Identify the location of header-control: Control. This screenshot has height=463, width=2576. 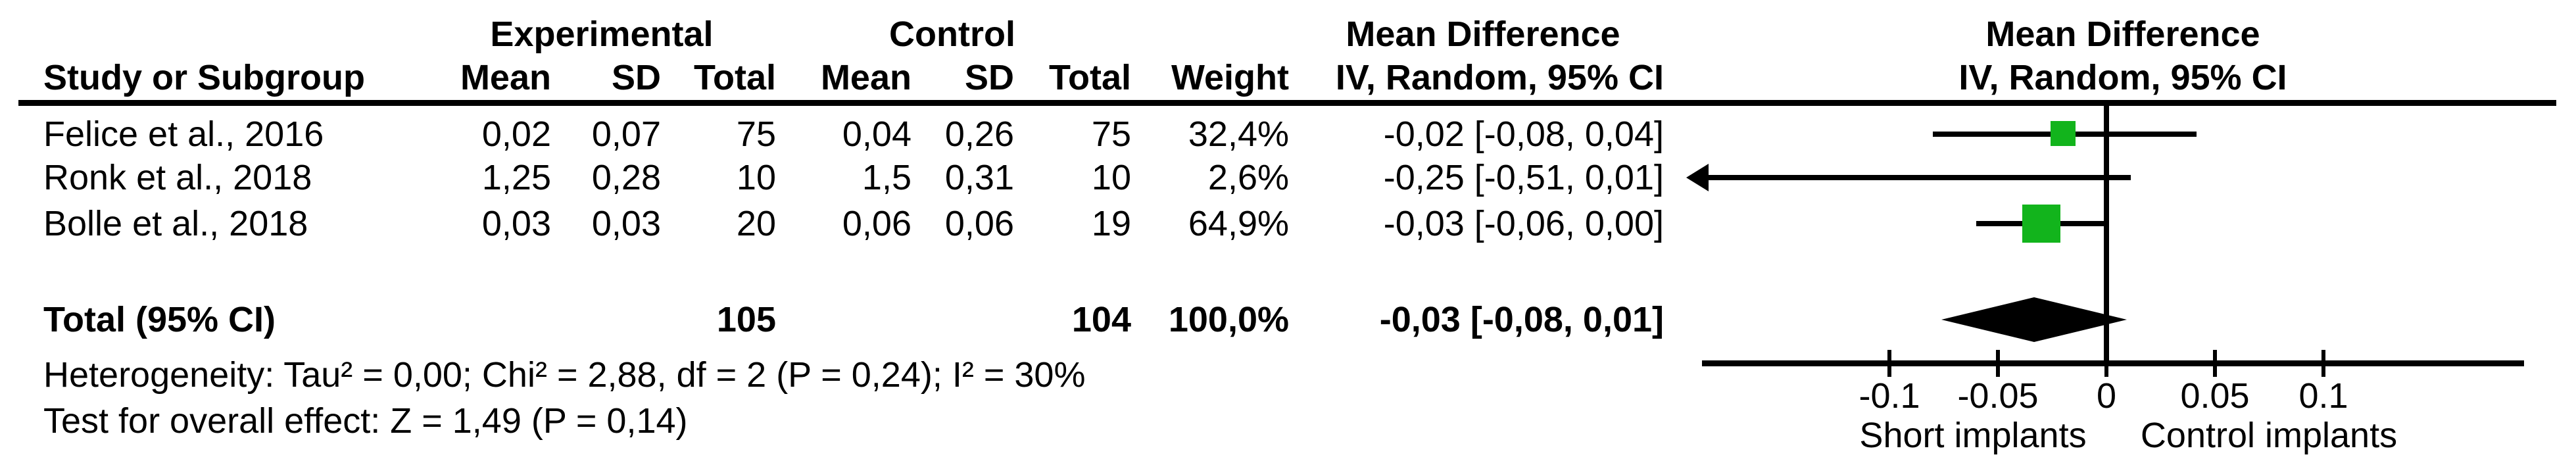
(952, 34).